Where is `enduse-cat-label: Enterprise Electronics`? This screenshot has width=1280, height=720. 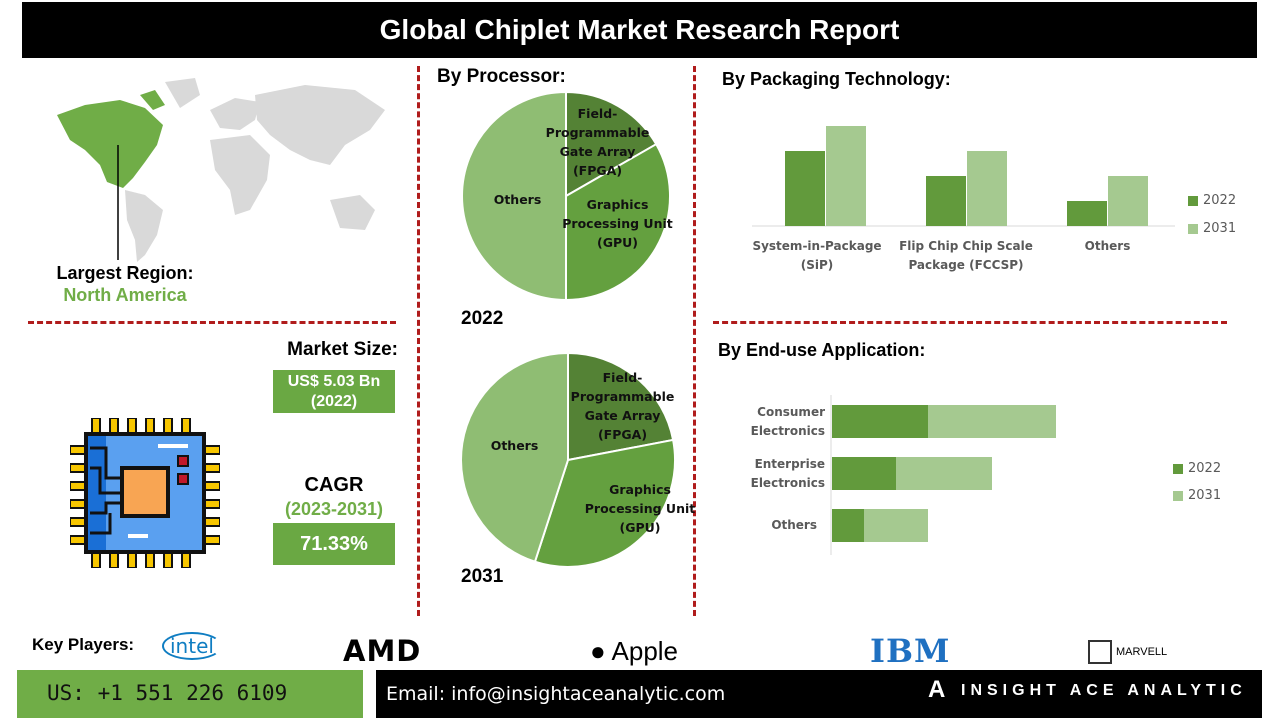 enduse-cat-label: Enterprise Electronics is located at coordinates (787, 473).